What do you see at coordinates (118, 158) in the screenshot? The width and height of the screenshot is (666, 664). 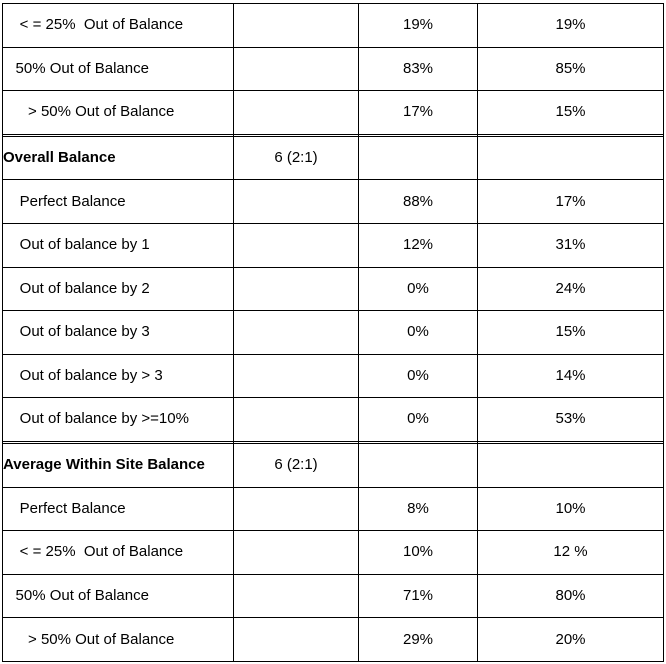 I see `row-label-cell: Overall Balance` at bounding box center [118, 158].